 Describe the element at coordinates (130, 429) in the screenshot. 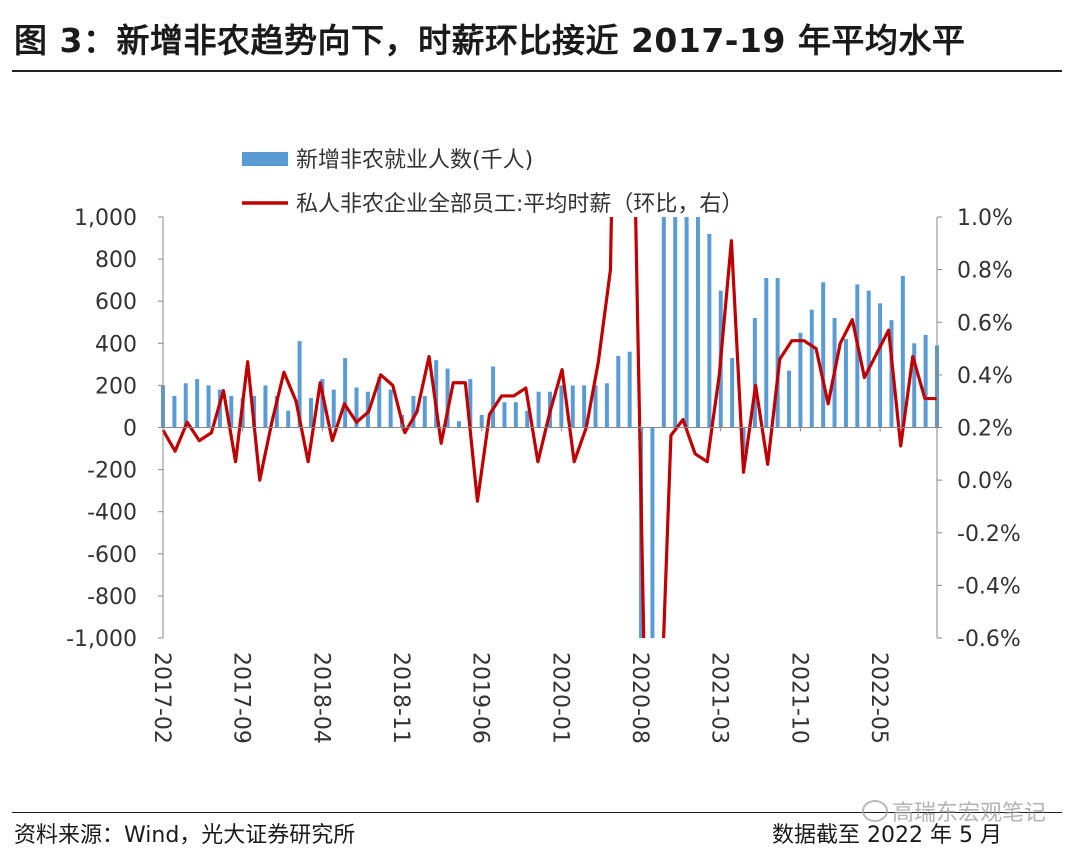

I see `y-left-tick-label: 0` at that location.